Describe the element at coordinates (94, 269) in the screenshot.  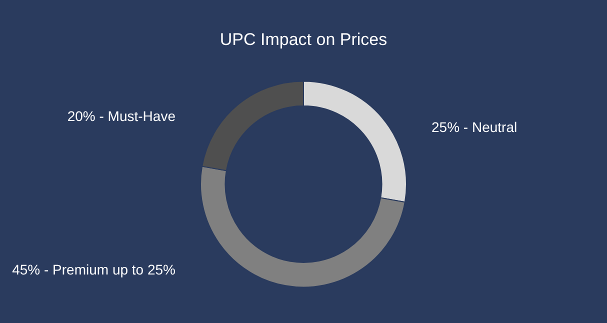
I see `slice-label: 45% - Premium up to 25%` at that location.